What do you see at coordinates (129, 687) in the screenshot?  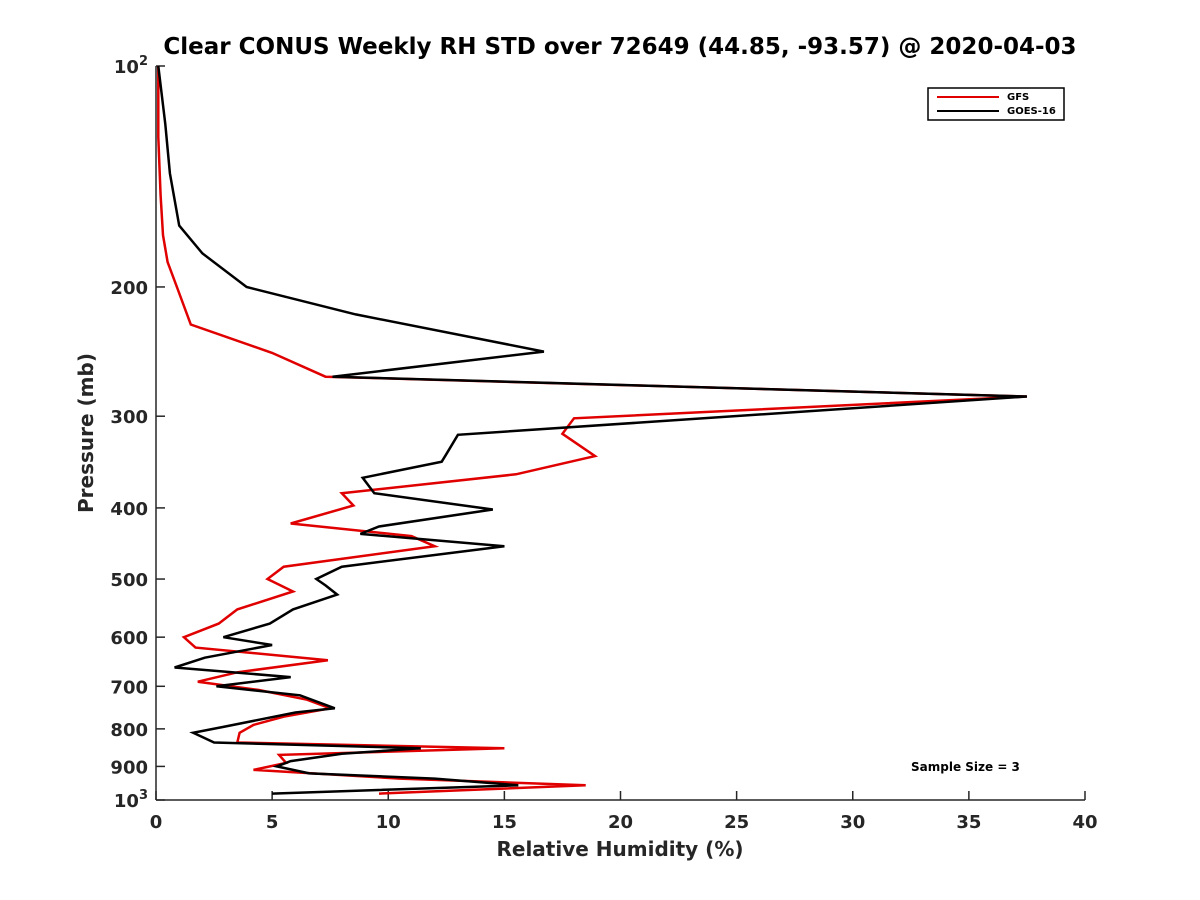 I see `y-tick-label: 700` at bounding box center [129, 687].